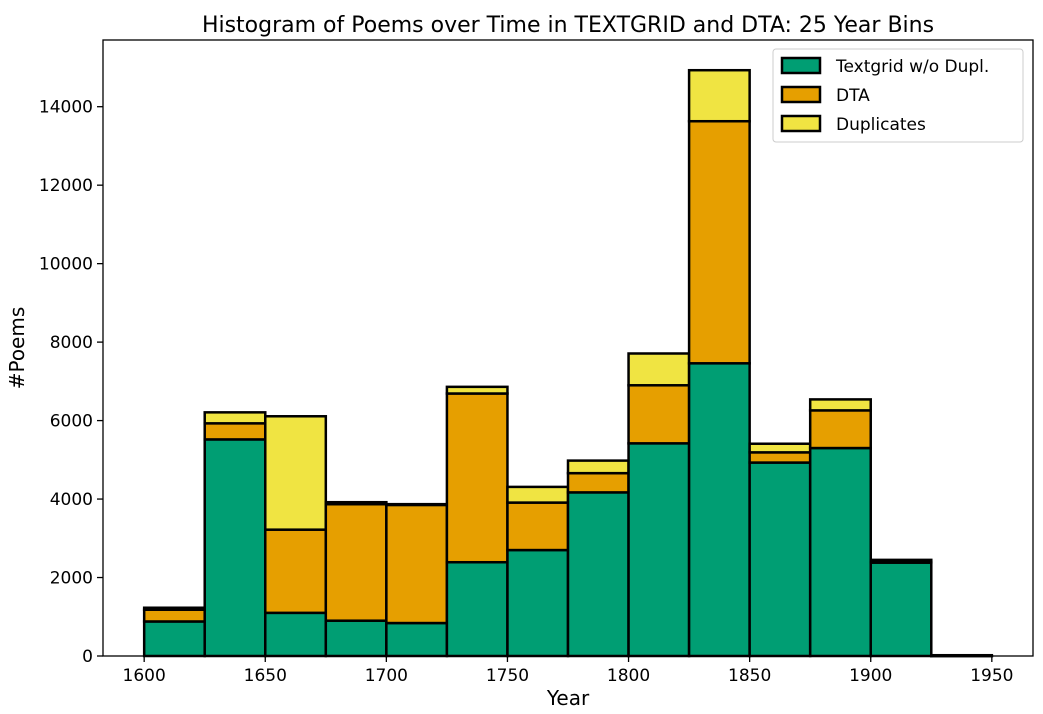 Image resolution: width=1043 pixels, height=714 pixels. Describe the element at coordinates (265, 676) in the screenshot. I see `x-tick-label: 1650` at that location.